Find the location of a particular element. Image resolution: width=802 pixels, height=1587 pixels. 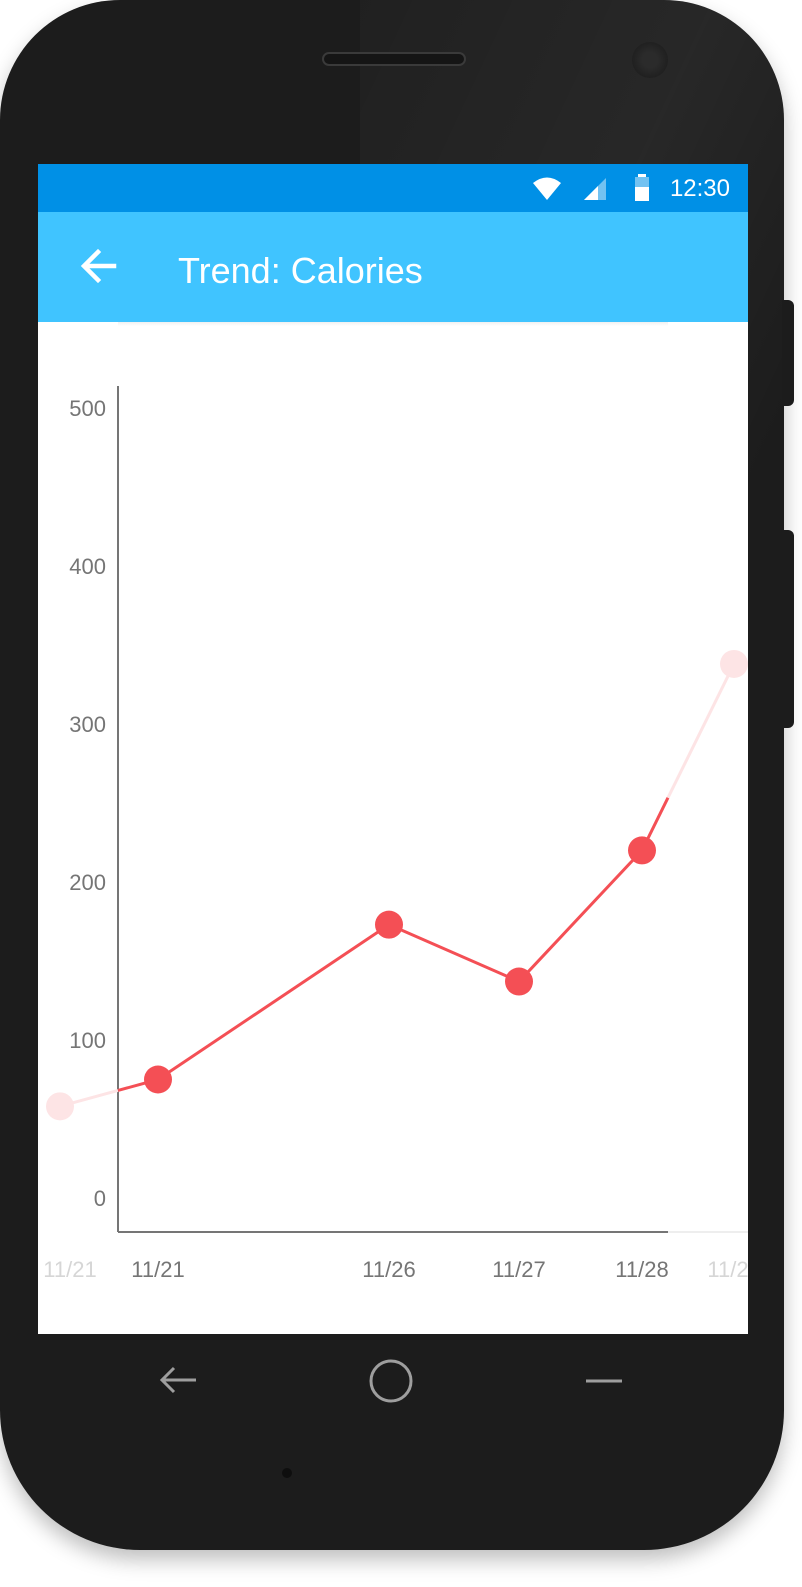

front-camera is located at coordinates (650, 60).